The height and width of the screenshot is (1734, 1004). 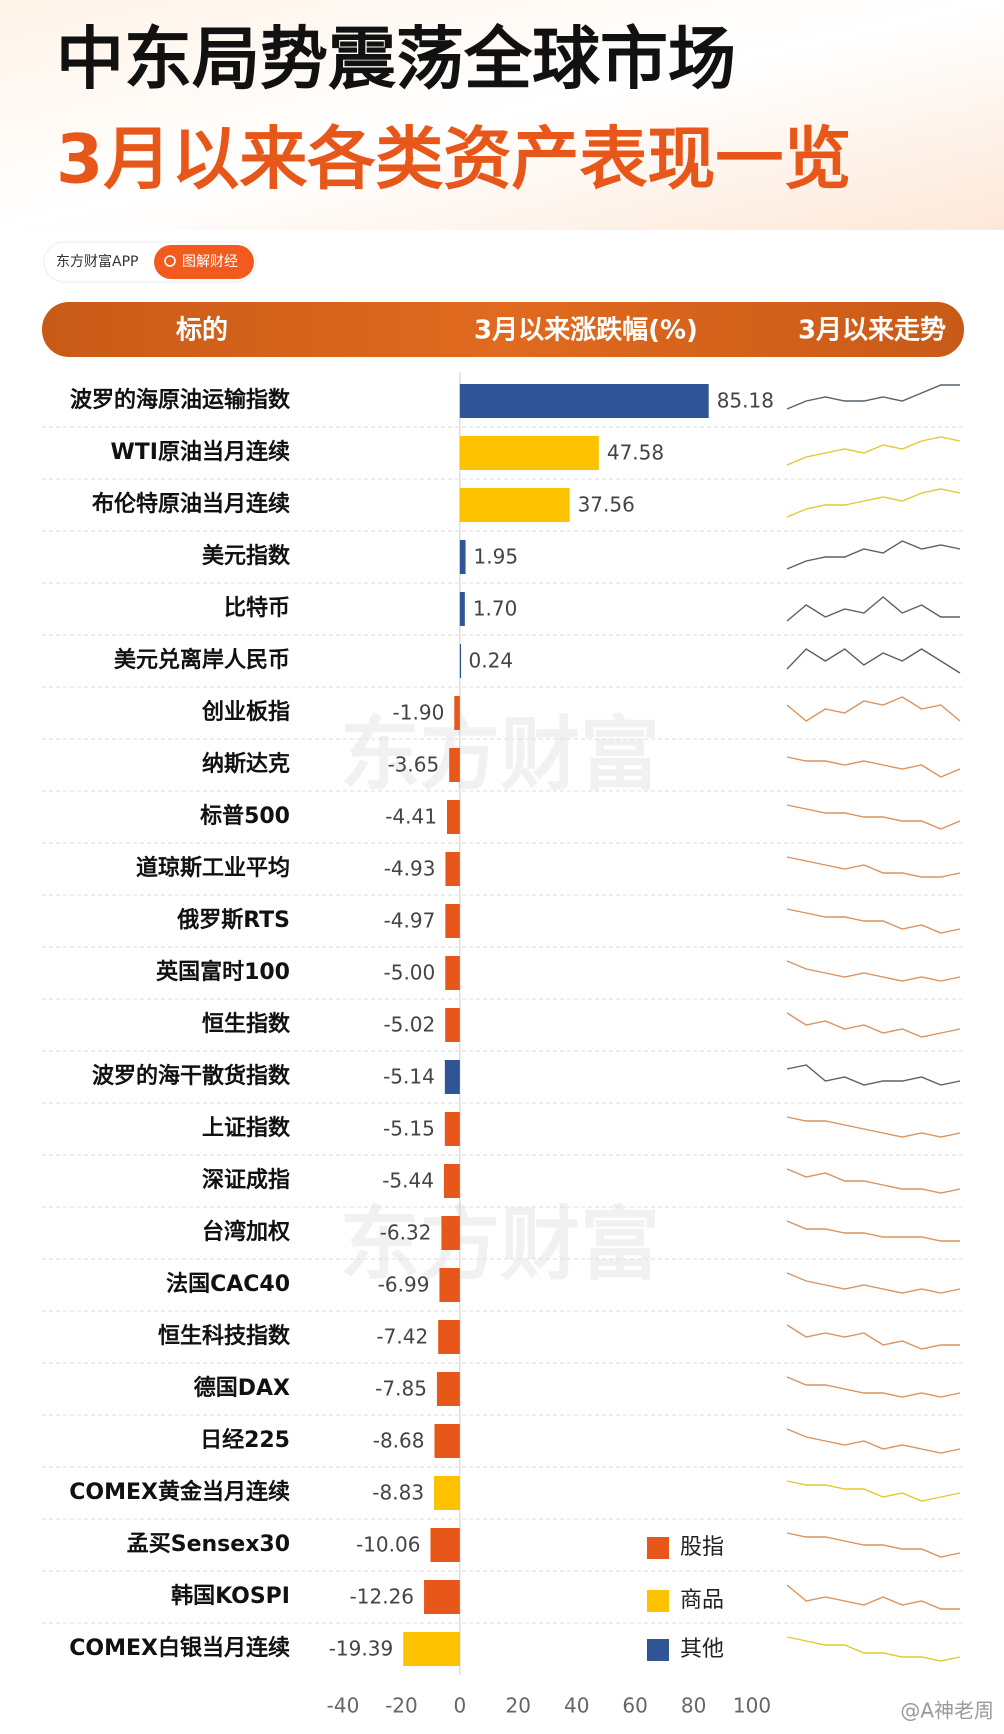 What do you see at coordinates (406, 1233) in the screenshot?
I see `value-label: -6.32` at bounding box center [406, 1233].